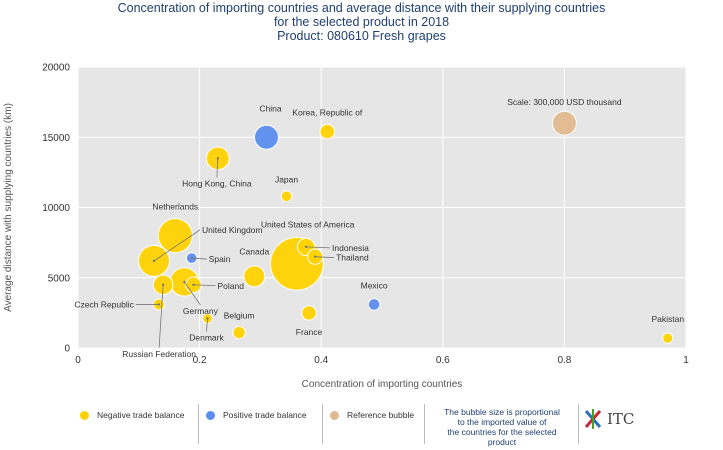 Image resolution: width=723 pixels, height=450 pixels. I want to click on bubble-japan, so click(286, 196).